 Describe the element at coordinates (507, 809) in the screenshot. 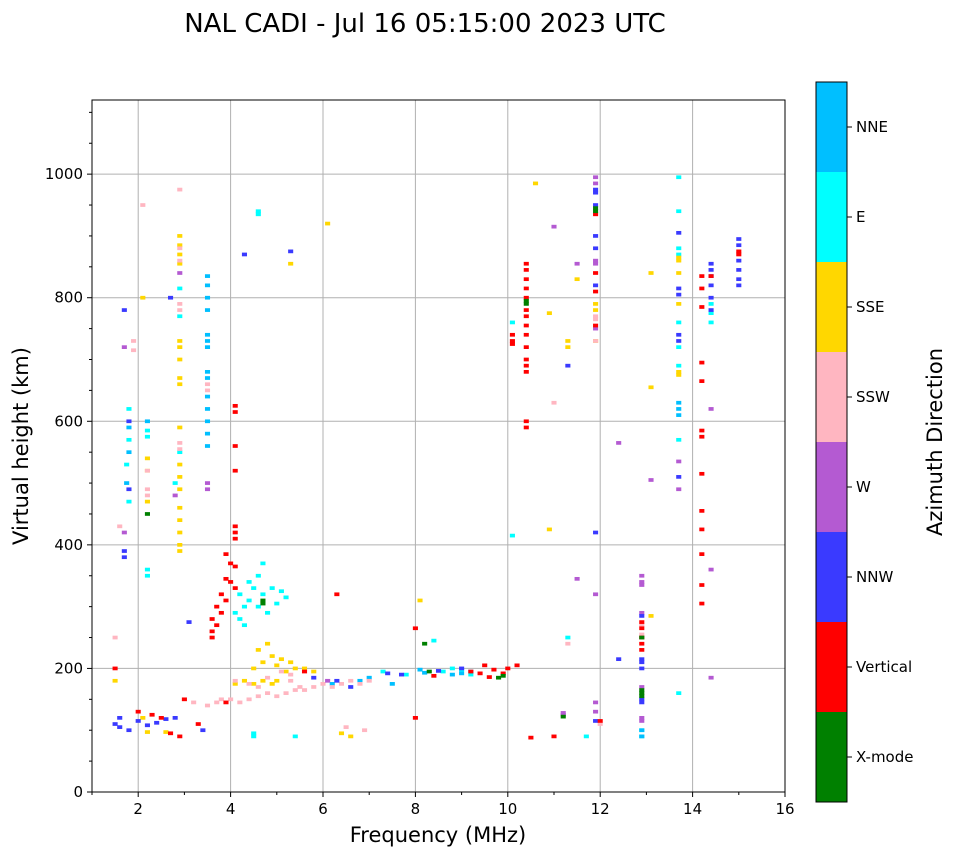

I see `x-tick-label: 10` at that location.